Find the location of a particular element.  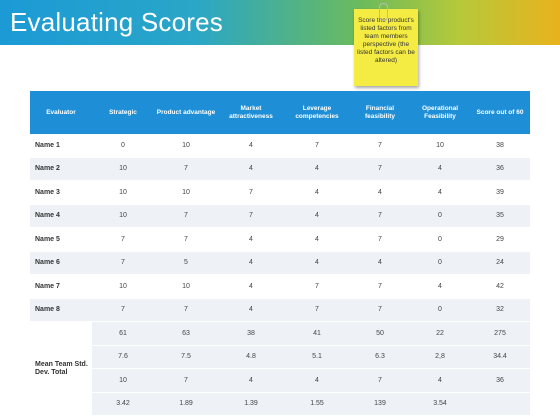

summary-cell: 50 is located at coordinates (380, 333).